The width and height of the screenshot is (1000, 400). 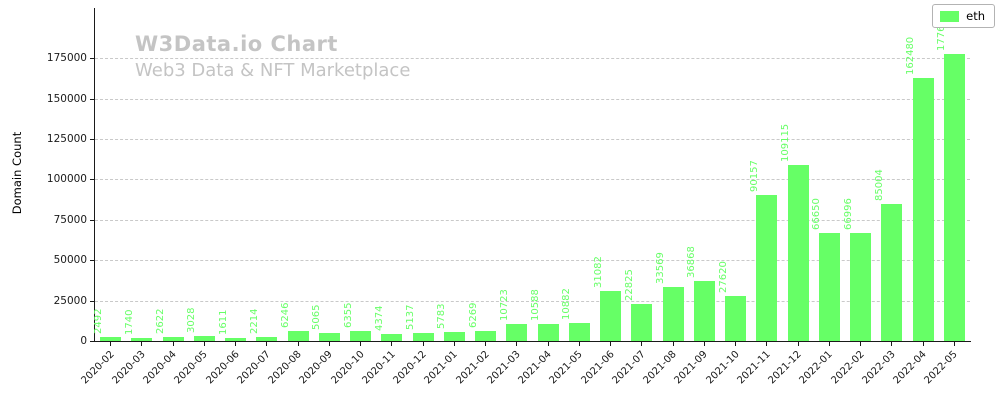 I want to click on bar-value-label: 10588, so click(x=536, y=305).